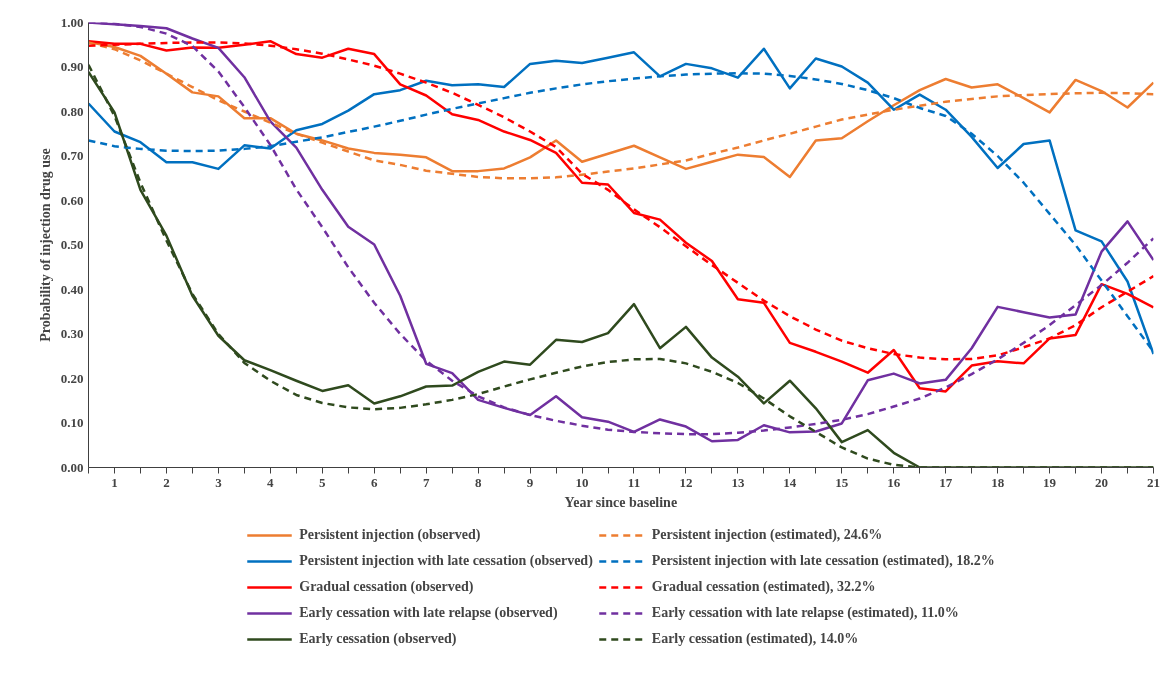  Describe the element at coordinates (72, 111) in the screenshot. I see `y-tick-label: 0.80` at that location.